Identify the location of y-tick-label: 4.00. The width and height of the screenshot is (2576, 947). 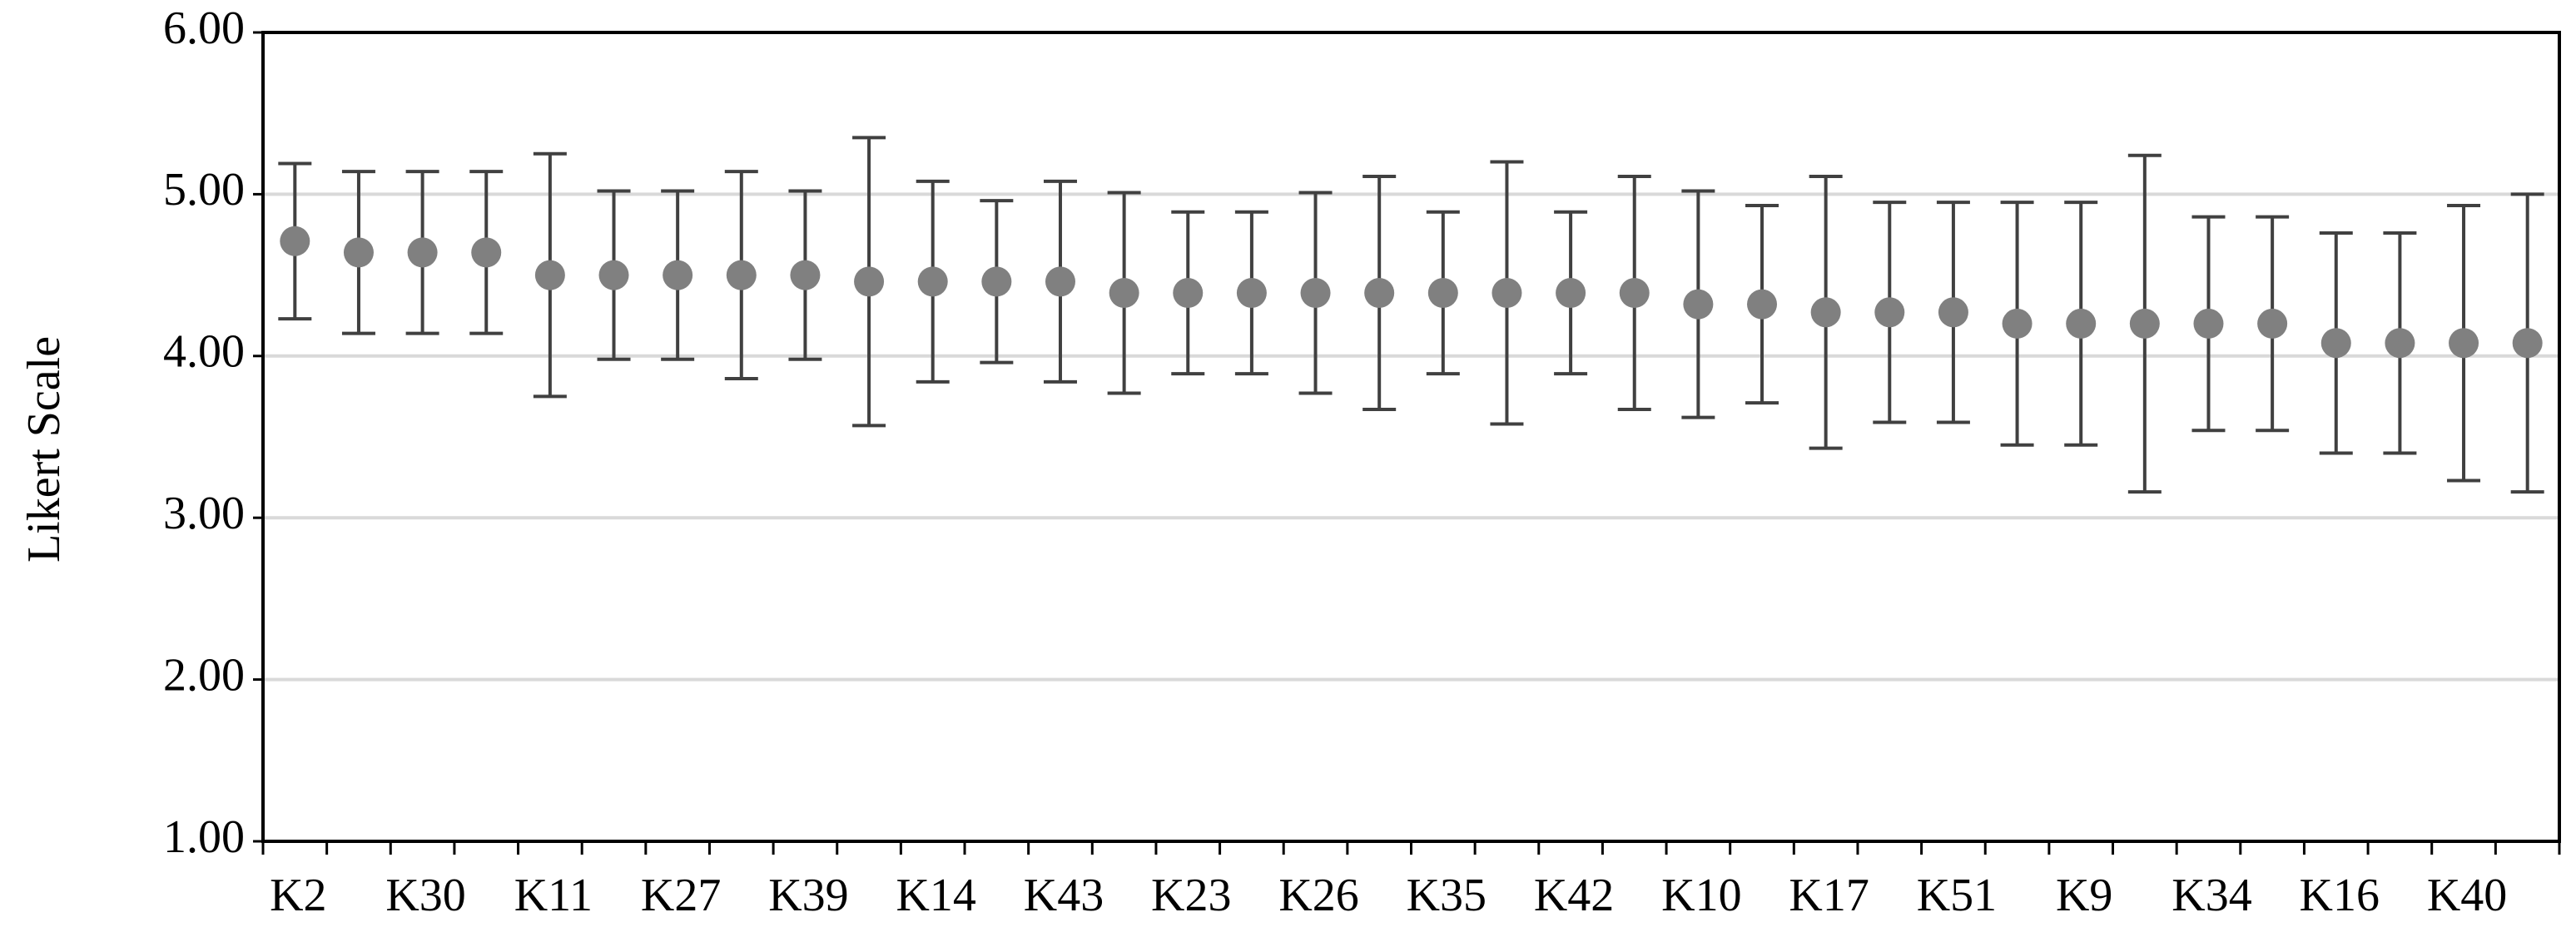
(204, 352).